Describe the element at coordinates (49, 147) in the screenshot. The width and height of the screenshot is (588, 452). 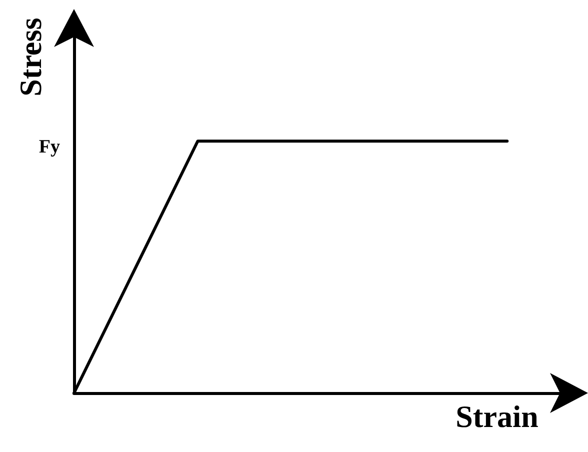
I see `text: Fy` at that location.